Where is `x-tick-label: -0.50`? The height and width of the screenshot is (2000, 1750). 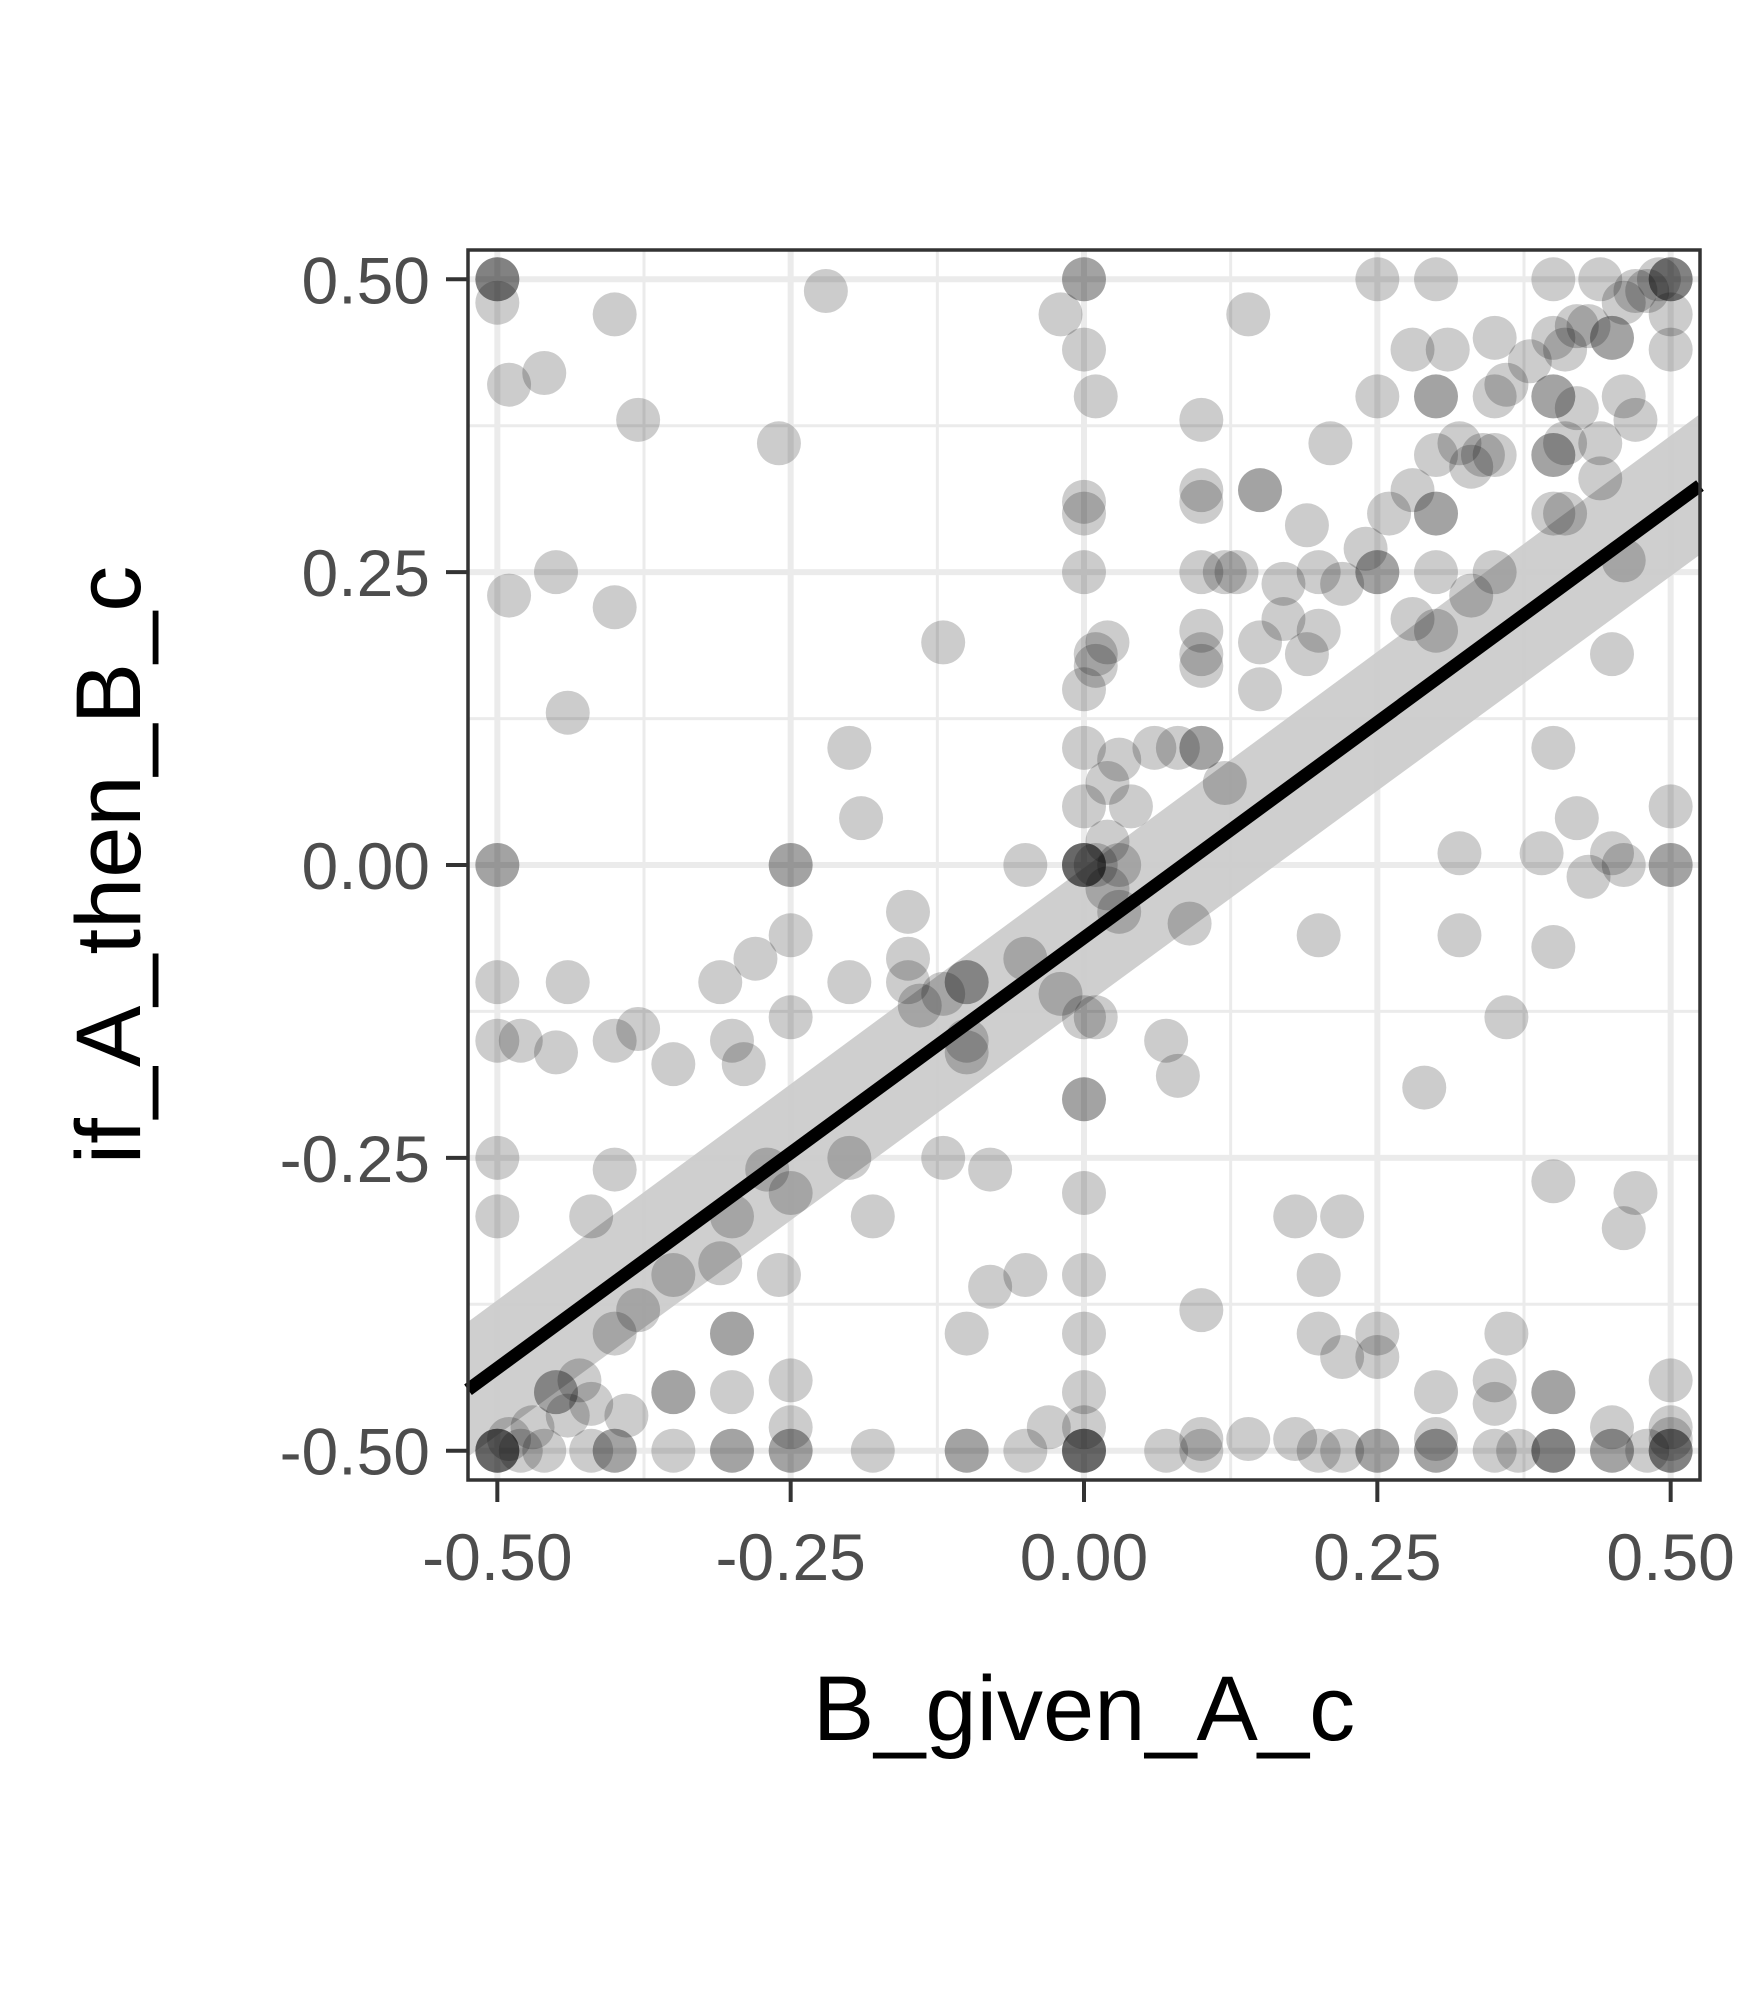 x-tick-label: -0.50 is located at coordinates (497, 1557).